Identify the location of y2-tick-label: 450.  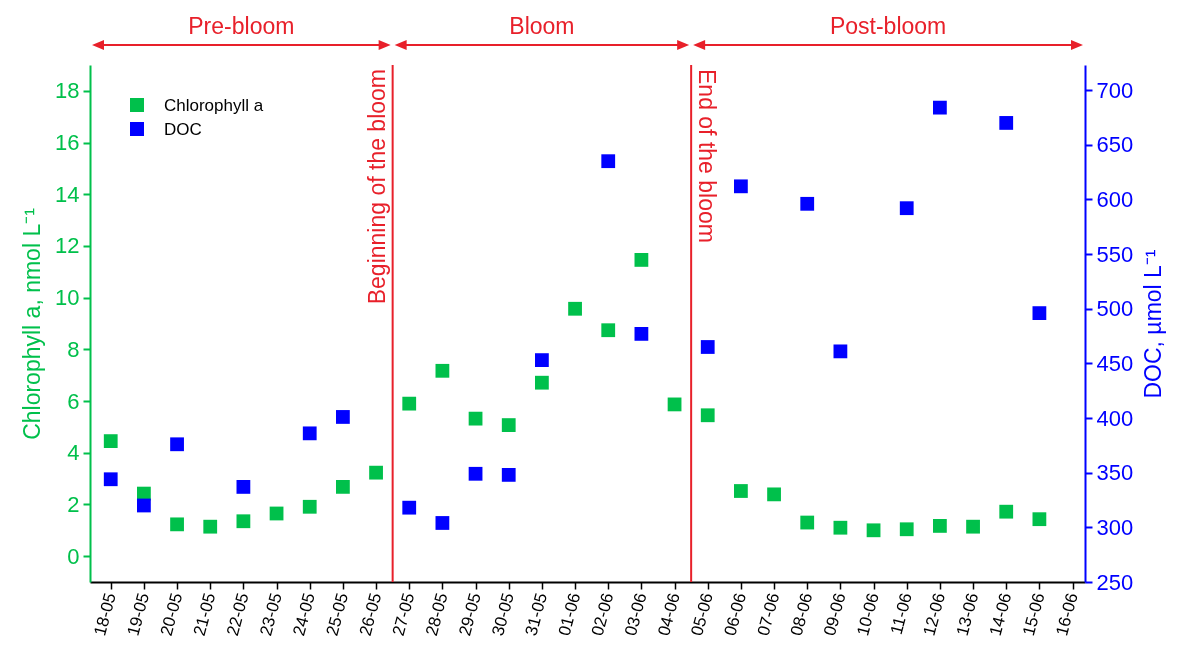
(1115, 363).